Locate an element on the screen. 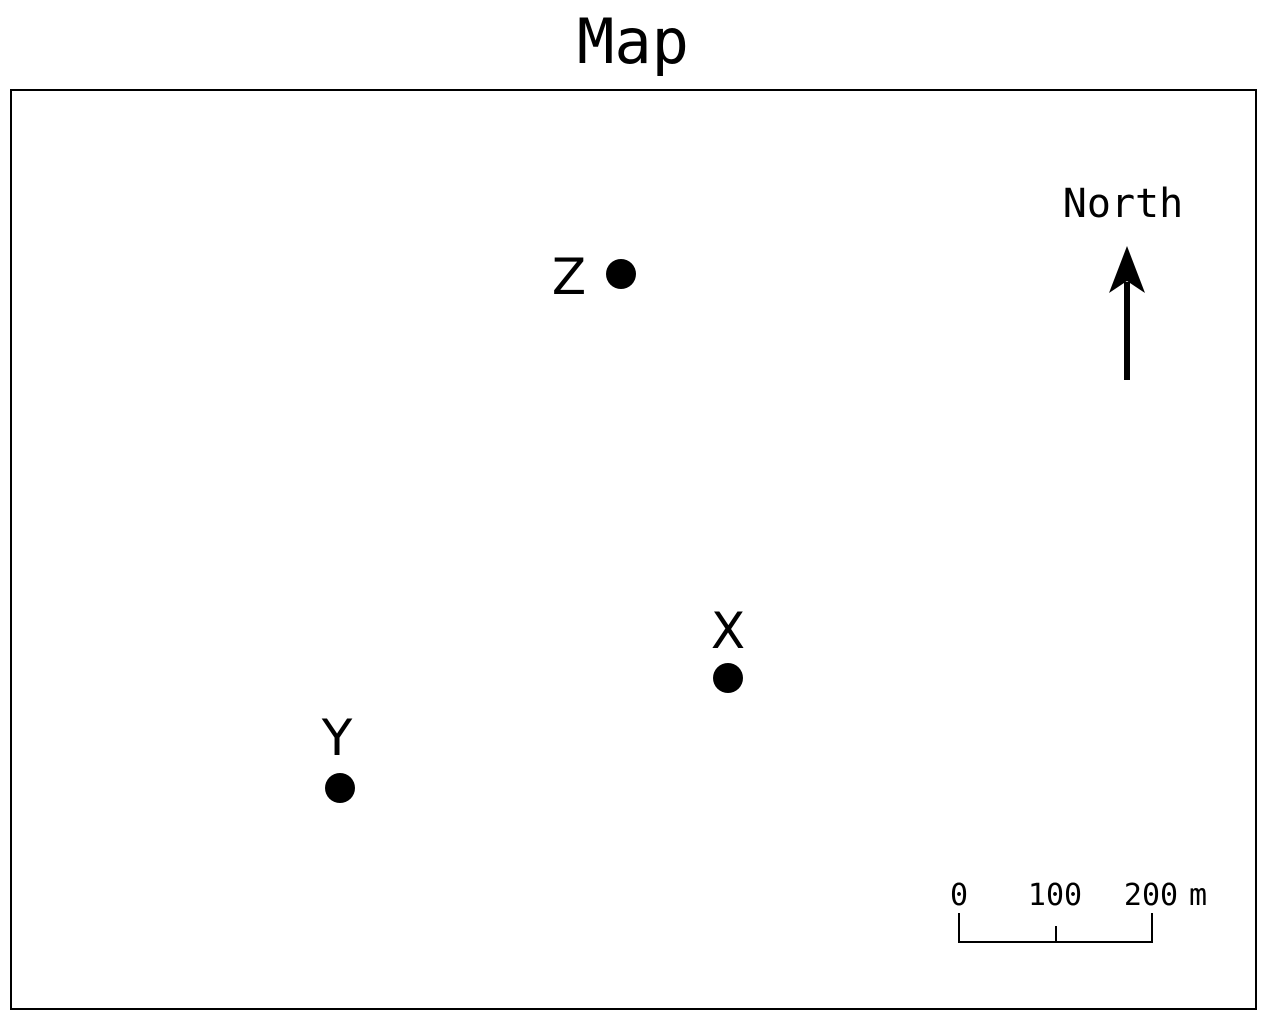 This screenshot has width=1266, height=1022. point-x-marker is located at coordinates (728, 678).